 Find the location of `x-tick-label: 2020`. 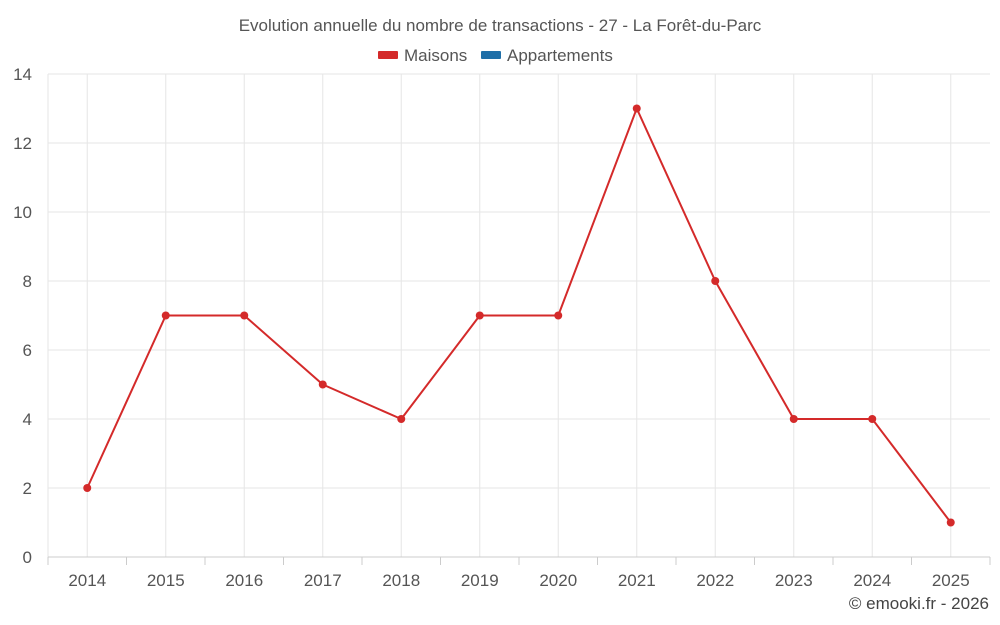

x-tick-label: 2020 is located at coordinates (558, 580).